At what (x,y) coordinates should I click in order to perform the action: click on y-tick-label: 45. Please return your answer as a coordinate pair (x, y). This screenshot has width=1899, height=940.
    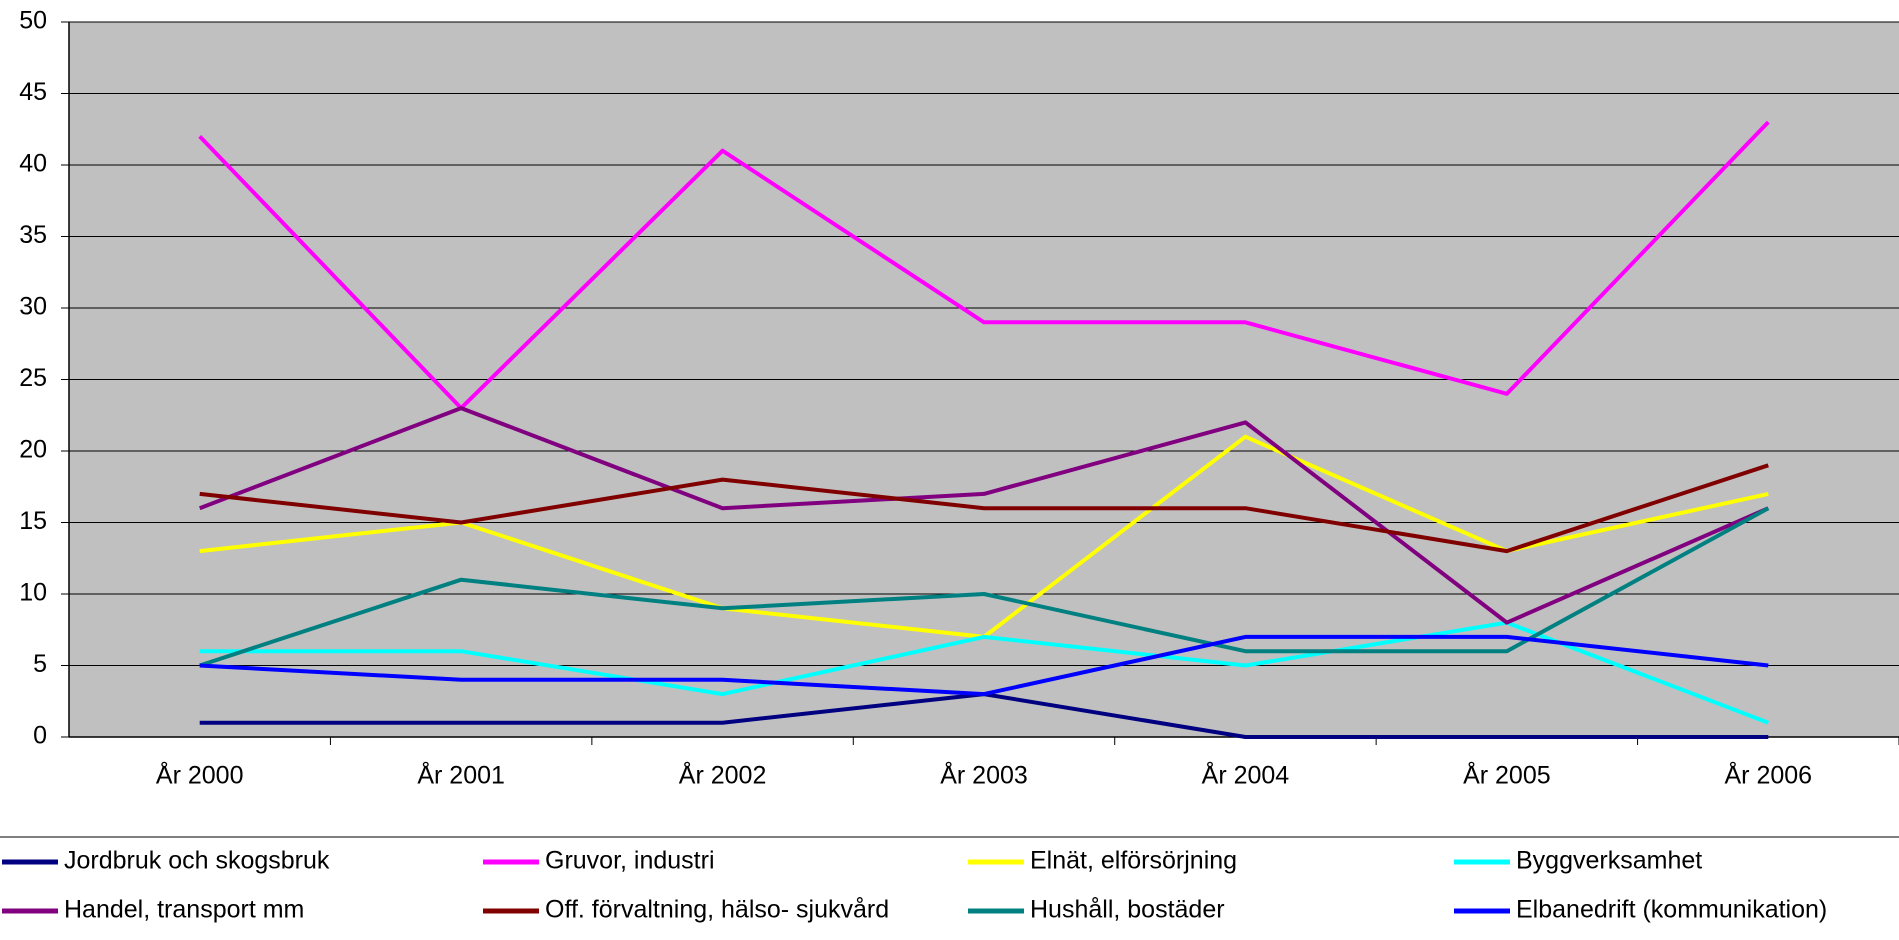
    Looking at the image, I should click on (33, 92).